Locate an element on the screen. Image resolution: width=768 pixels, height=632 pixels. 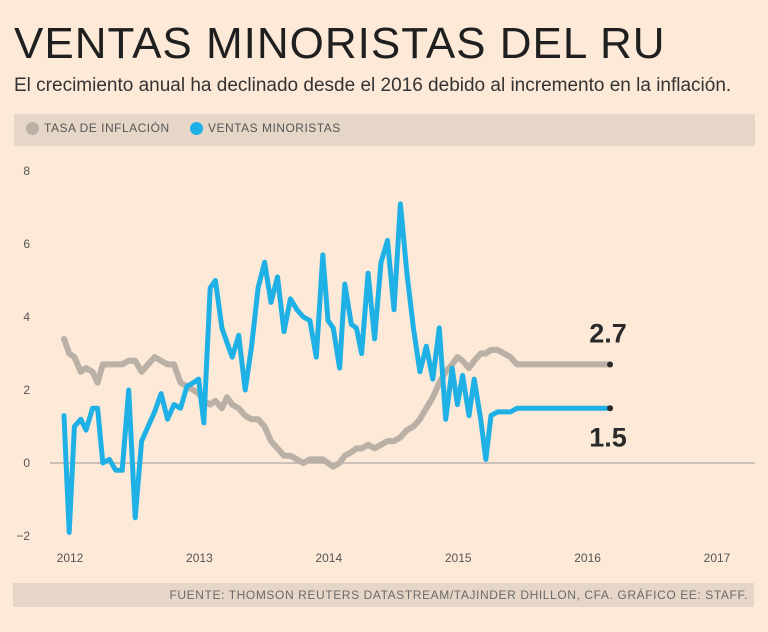
y-tick-label: −2 is located at coordinates (23, 536).